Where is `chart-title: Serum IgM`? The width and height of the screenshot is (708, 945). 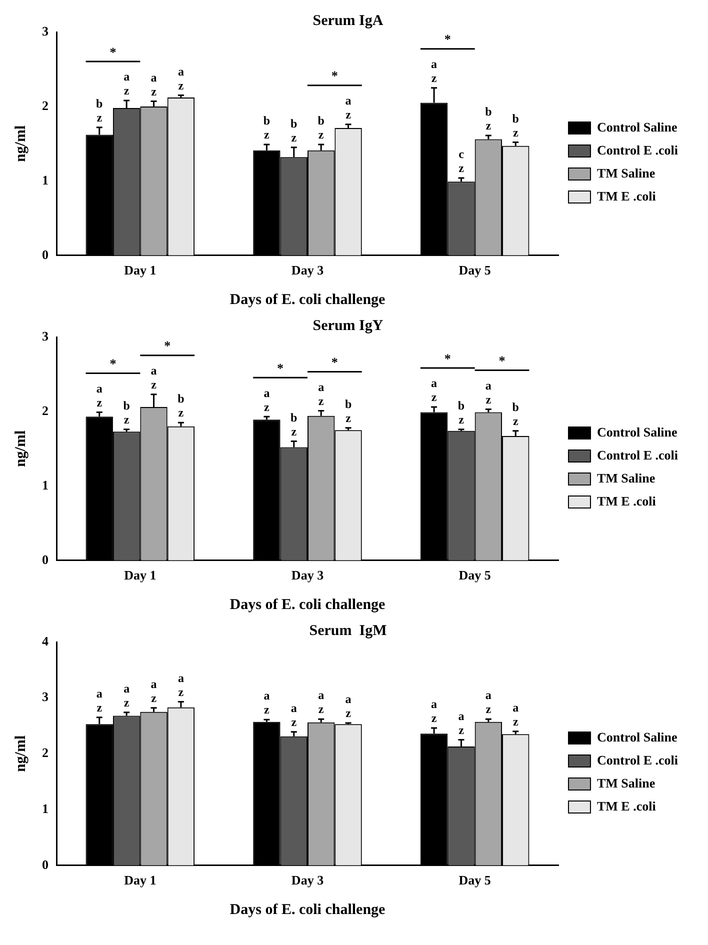
chart-title: Serum IgM is located at coordinates (348, 630).